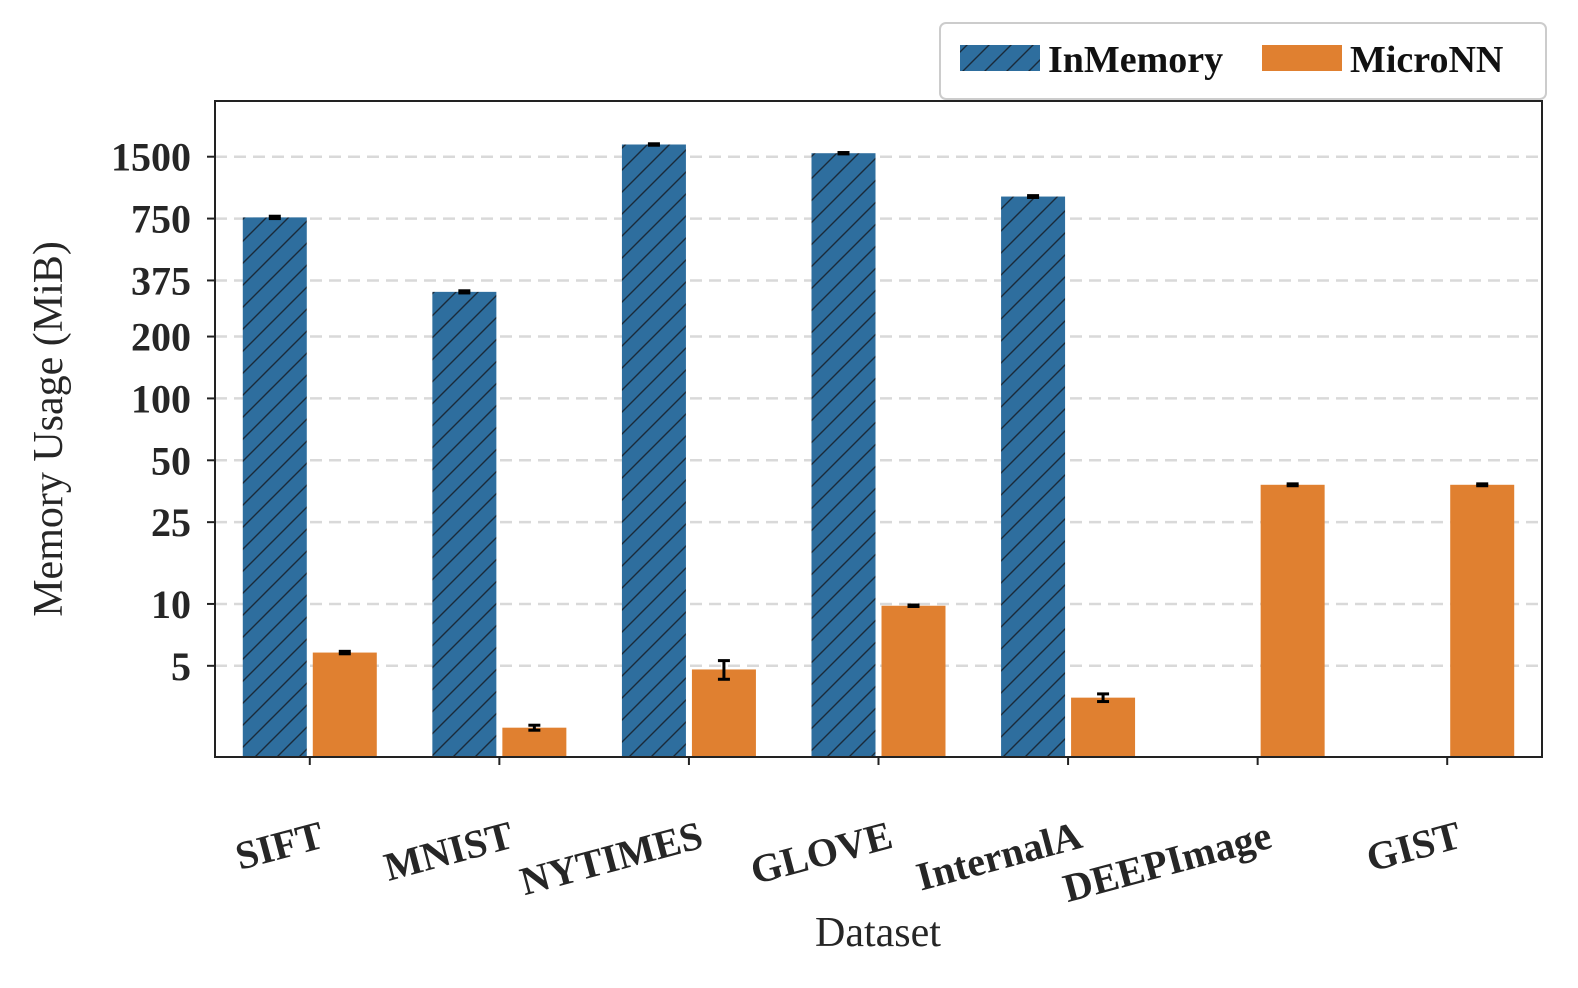 This screenshot has width=1578, height=988. I want to click on bar-micronn-deepimage, so click(1292, 620).